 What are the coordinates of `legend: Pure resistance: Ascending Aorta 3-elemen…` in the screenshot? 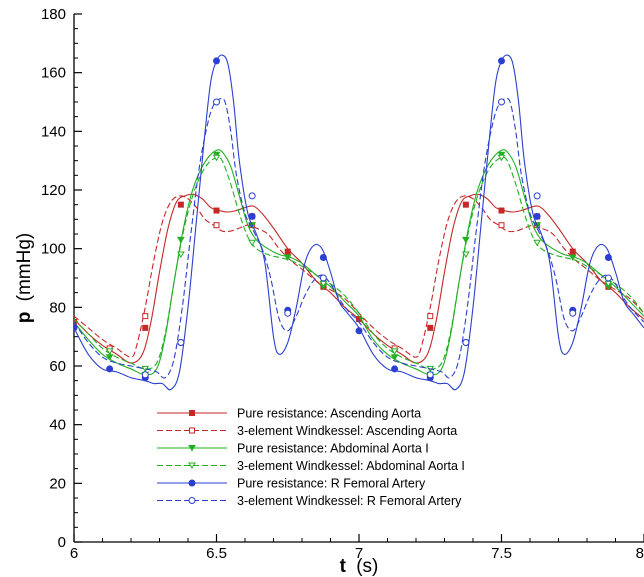 It's located at (311, 457).